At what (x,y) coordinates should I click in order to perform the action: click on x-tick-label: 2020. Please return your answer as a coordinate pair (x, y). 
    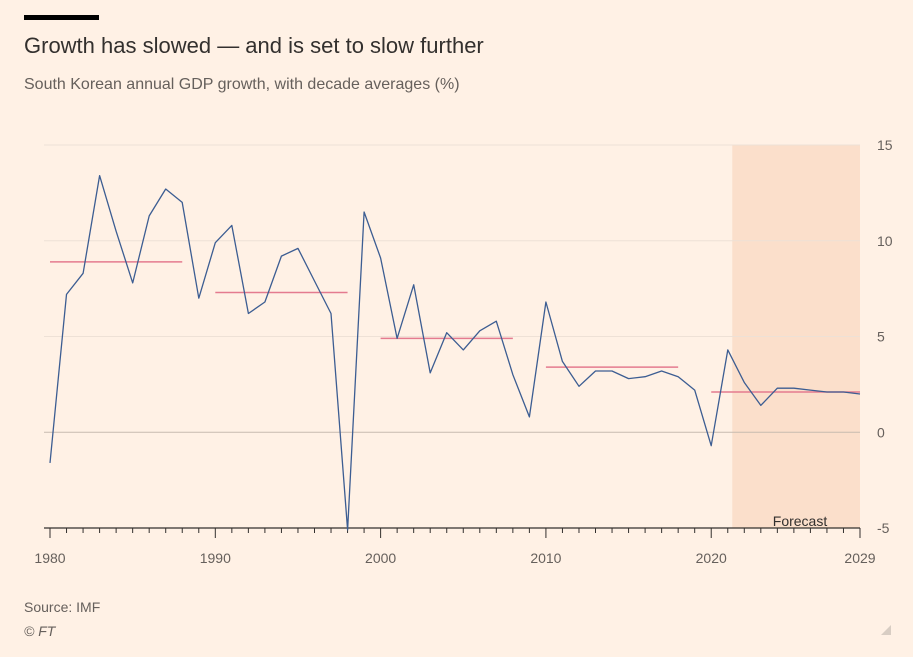
    Looking at the image, I should click on (711, 558).